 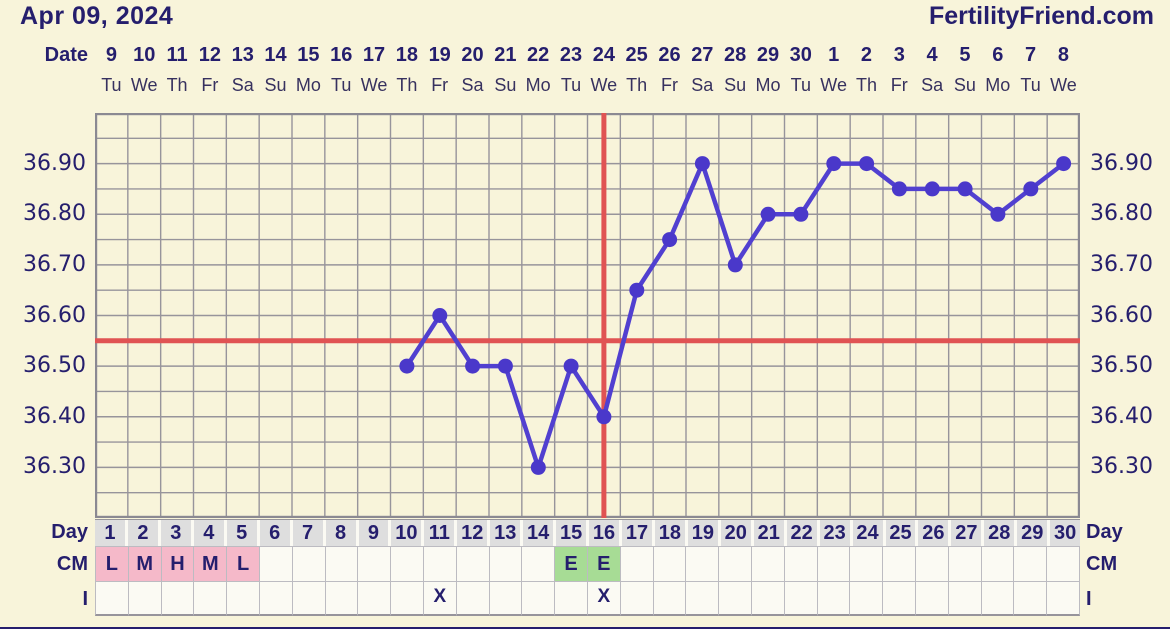 What do you see at coordinates (507, 533) in the screenshot?
I see `day-cell: 13` at bounding box center [507, 533].